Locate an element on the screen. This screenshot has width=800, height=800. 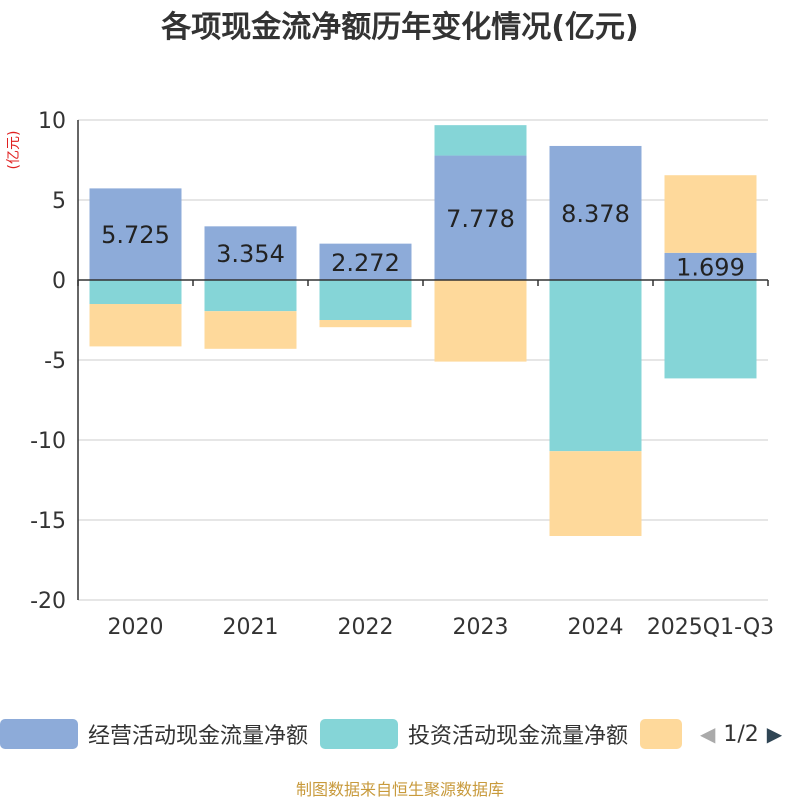
bar-operating-2020 is located at coordinates (135, 234).